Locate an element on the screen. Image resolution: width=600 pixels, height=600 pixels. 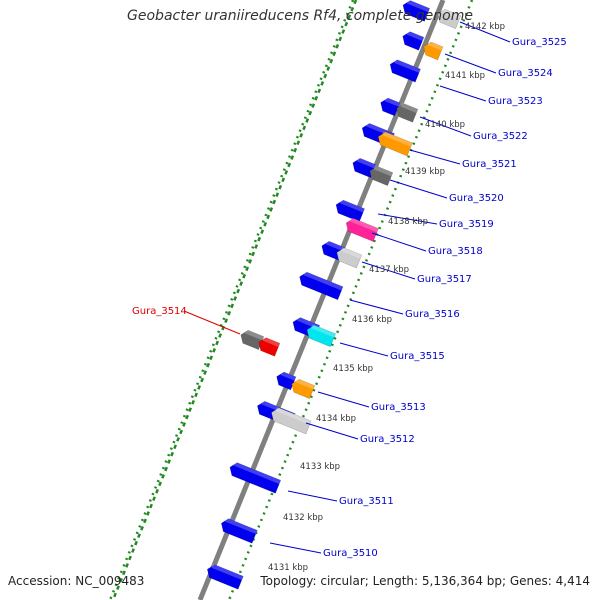
gene-label-link: Gura_3510 is located at coordinates (350, 553).